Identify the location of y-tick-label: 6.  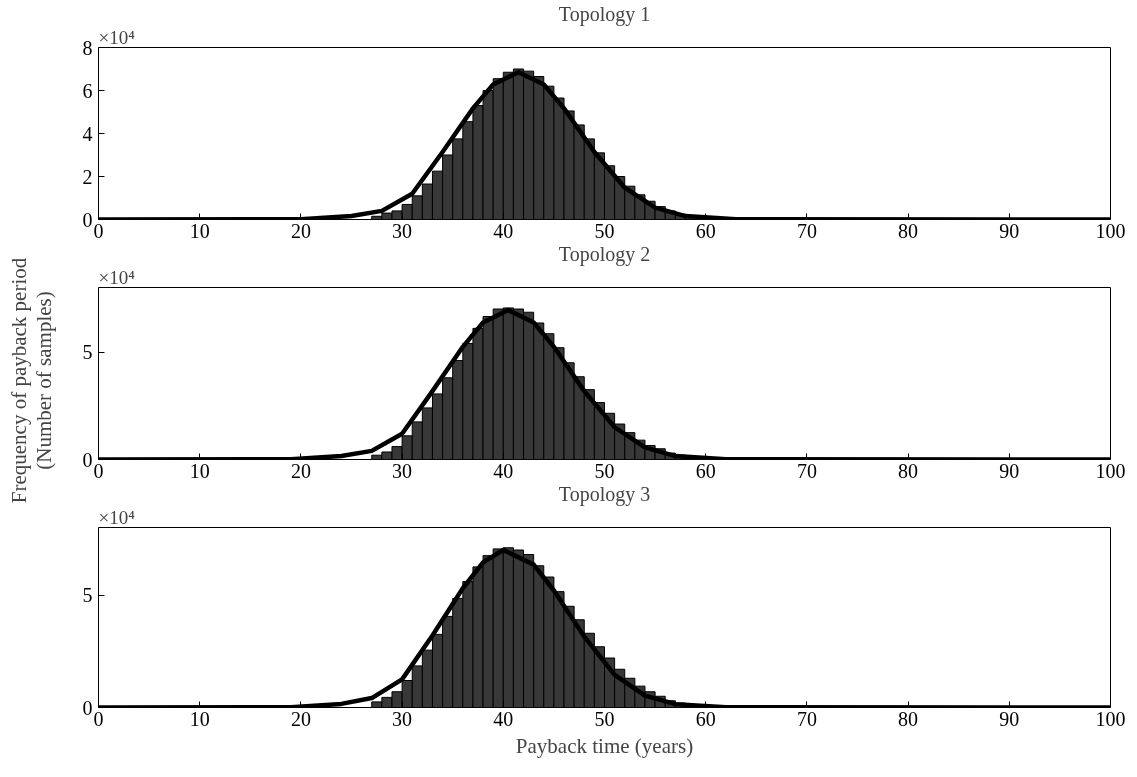
(87, 90).